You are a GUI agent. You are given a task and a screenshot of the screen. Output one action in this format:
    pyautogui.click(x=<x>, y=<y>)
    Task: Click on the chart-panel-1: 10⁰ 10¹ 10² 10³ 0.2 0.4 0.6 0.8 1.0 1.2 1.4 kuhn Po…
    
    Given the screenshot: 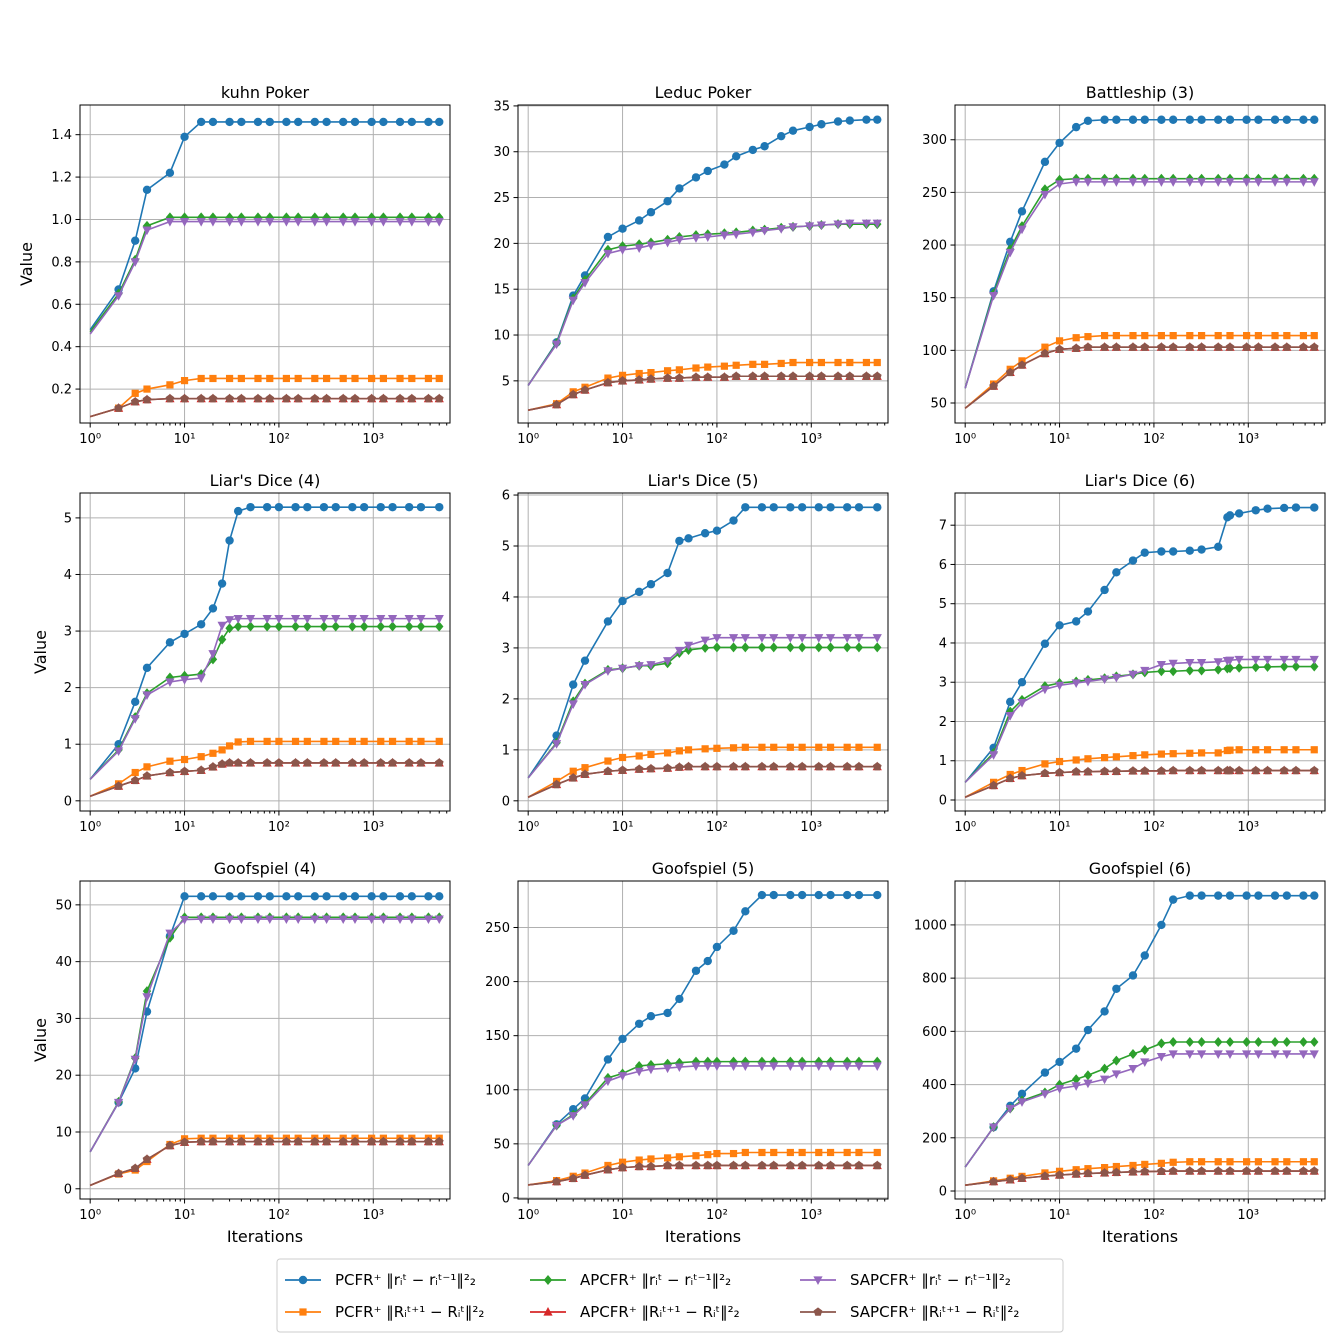 What is the action you would take?
    pyautogui.click(x=234, y=265)
    